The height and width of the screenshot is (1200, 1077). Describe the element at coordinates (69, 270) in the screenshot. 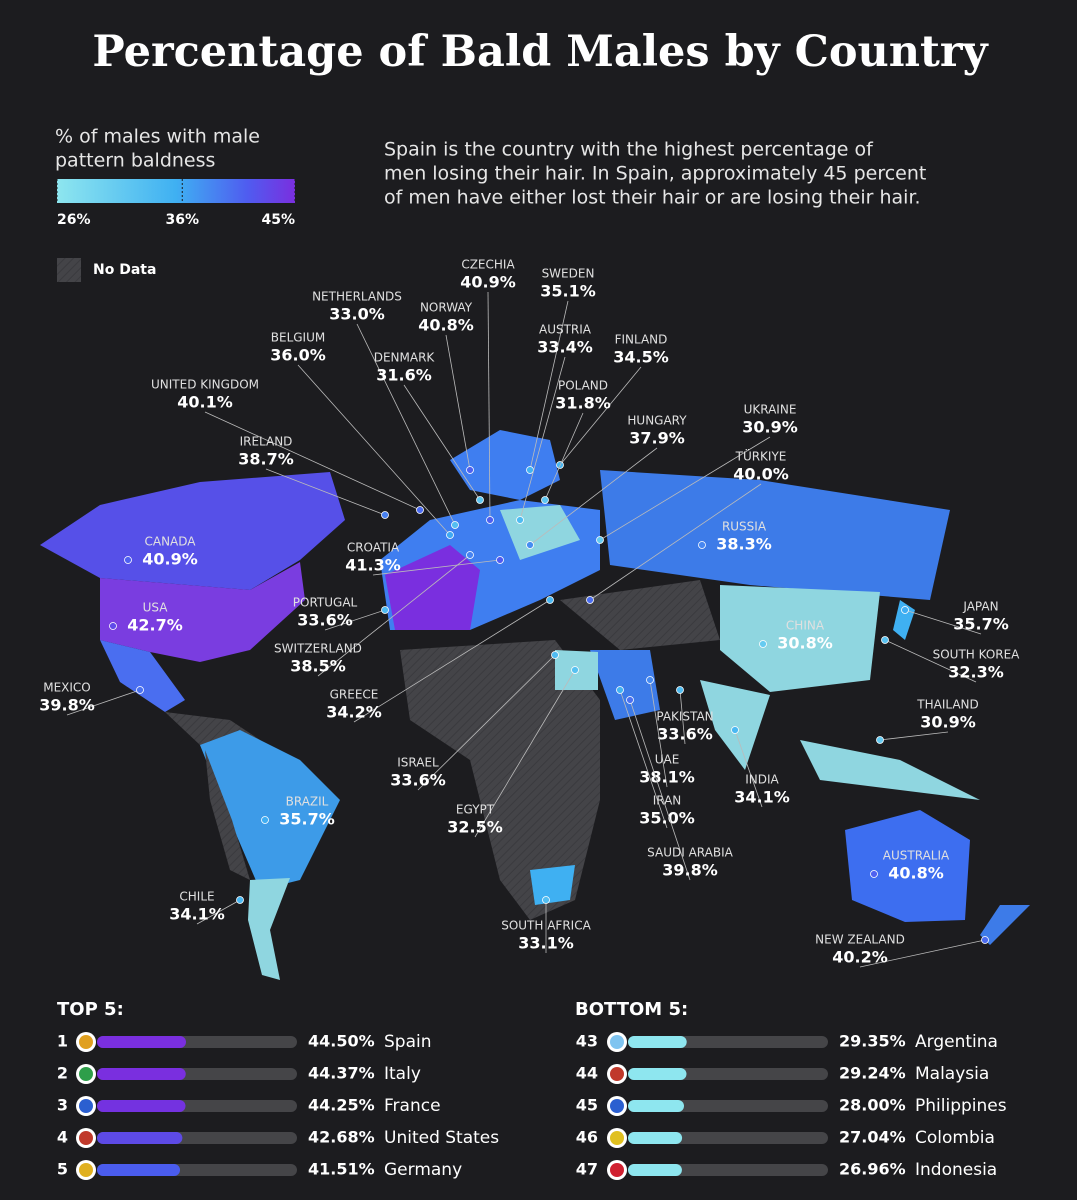

I see `no-data-swatch` at that location.